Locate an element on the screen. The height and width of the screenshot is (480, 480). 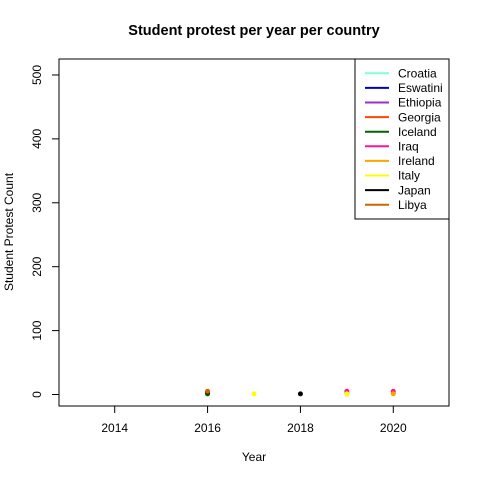
data-points is located at coordinates (300, 392).